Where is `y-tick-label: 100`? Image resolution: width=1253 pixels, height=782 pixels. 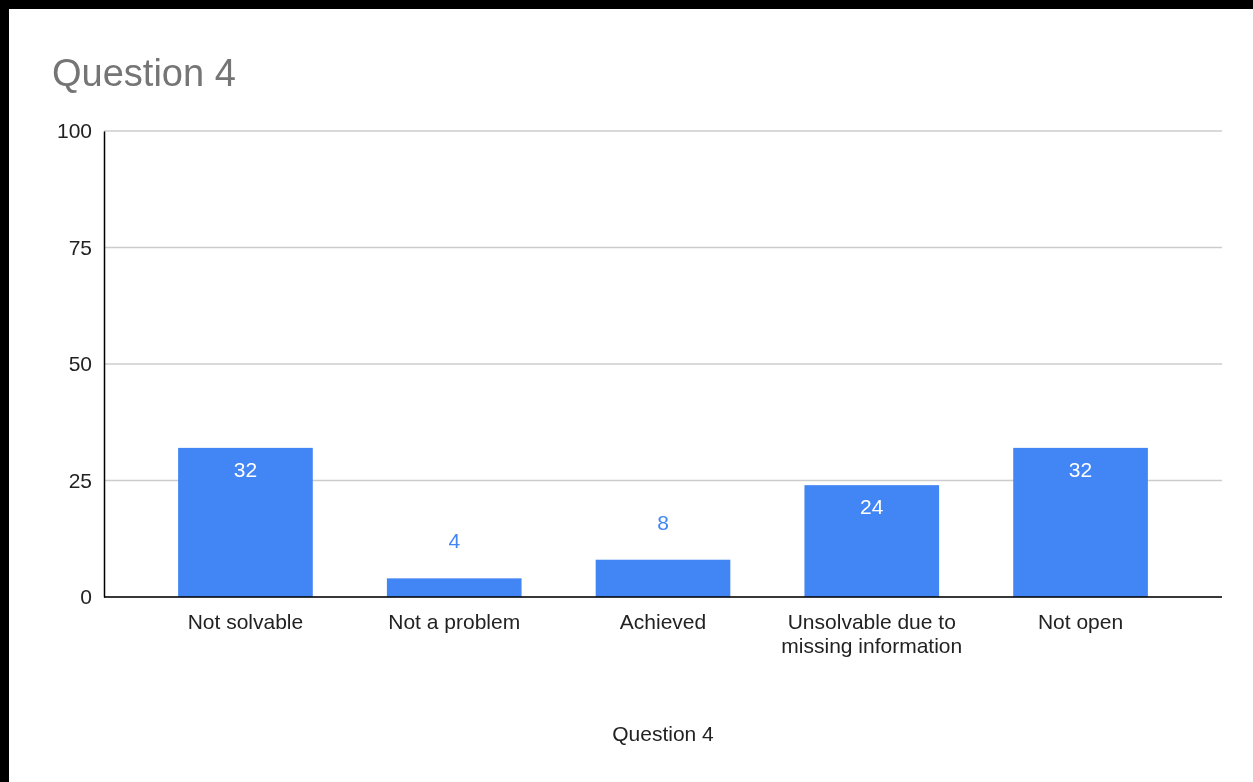 y-tick-label: 100 is located at coordinates (74, 131).